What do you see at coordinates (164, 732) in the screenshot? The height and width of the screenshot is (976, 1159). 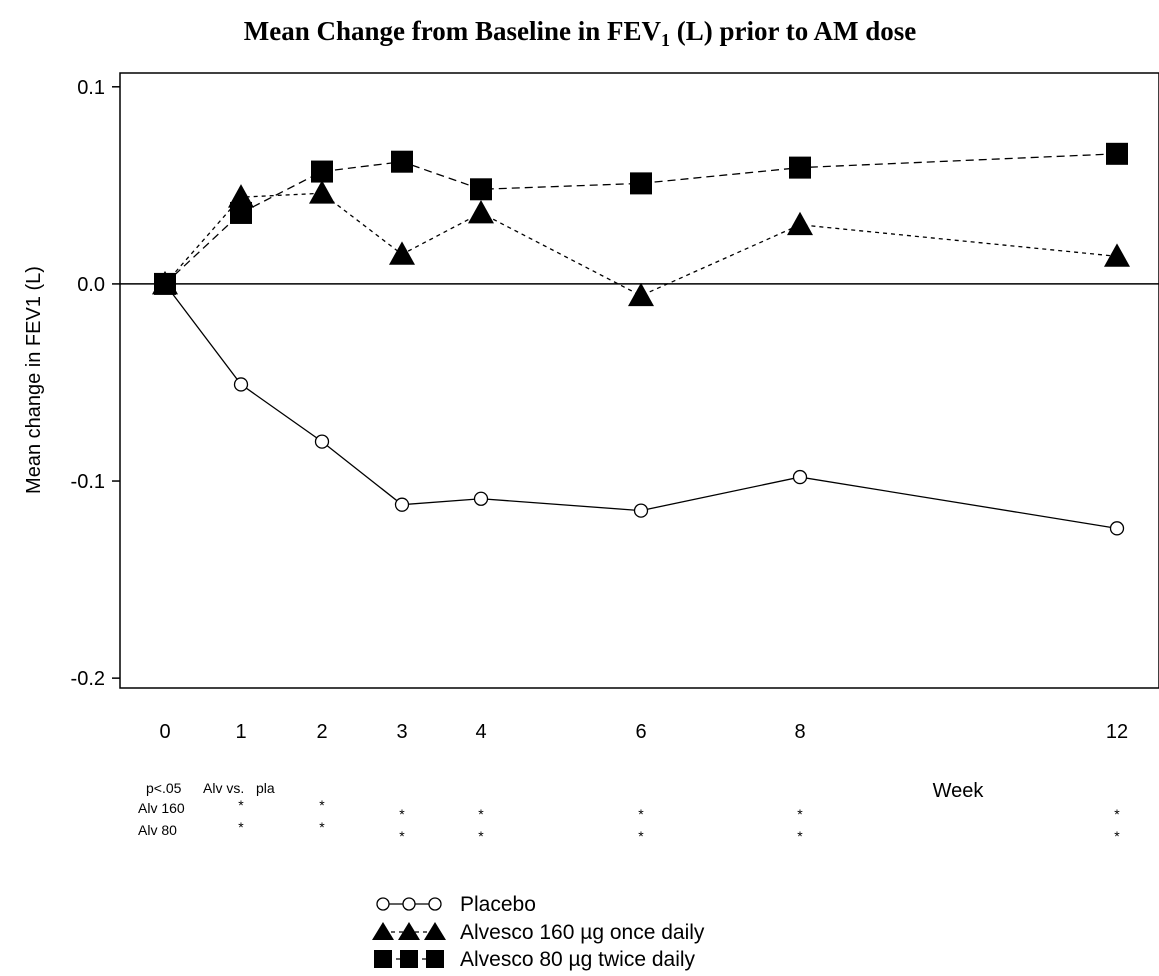 I see `x-tick-label: 0` at bounding box center [164, 732].